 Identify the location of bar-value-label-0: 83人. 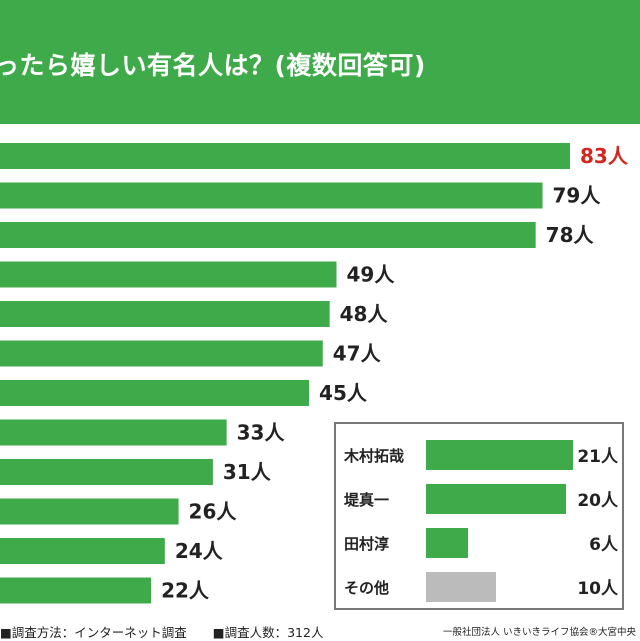
(604, 156).